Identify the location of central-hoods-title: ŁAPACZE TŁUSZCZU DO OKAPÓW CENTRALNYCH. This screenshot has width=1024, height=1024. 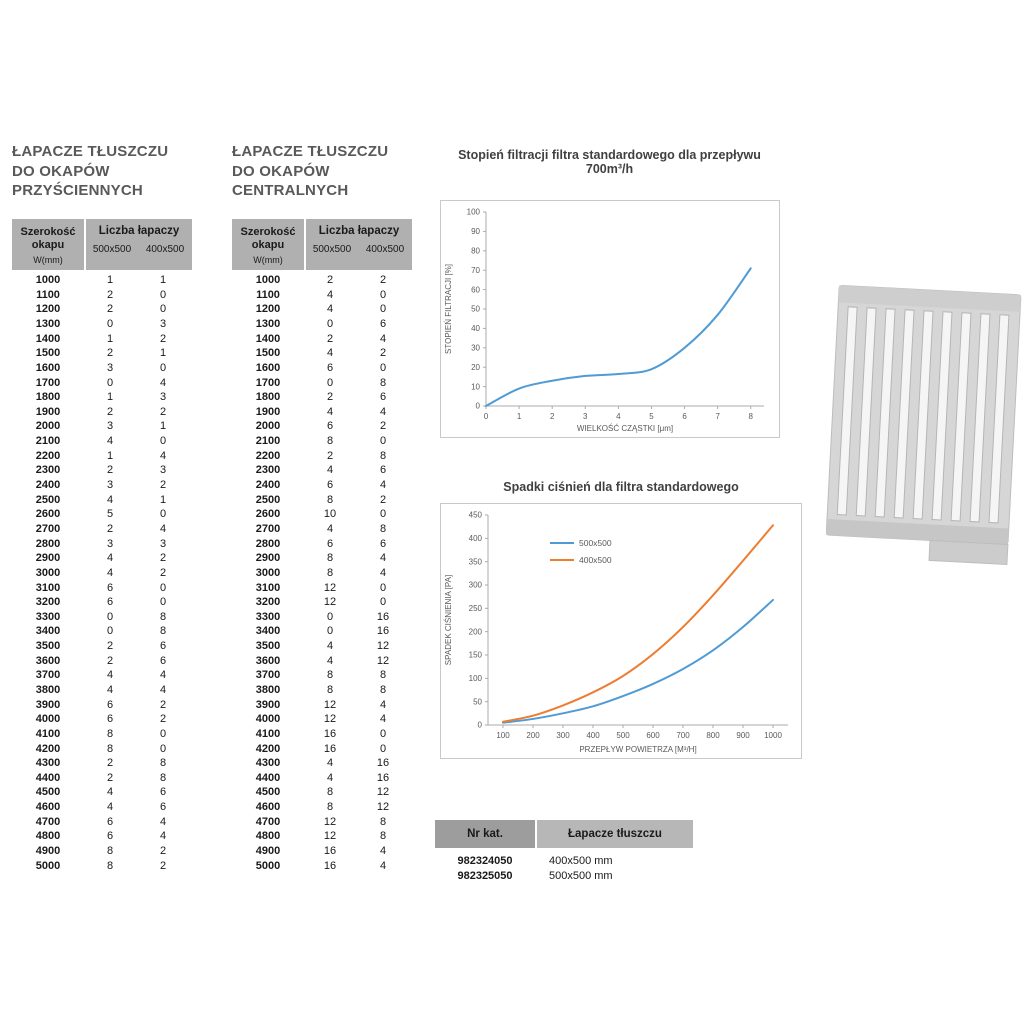
(310, 171).